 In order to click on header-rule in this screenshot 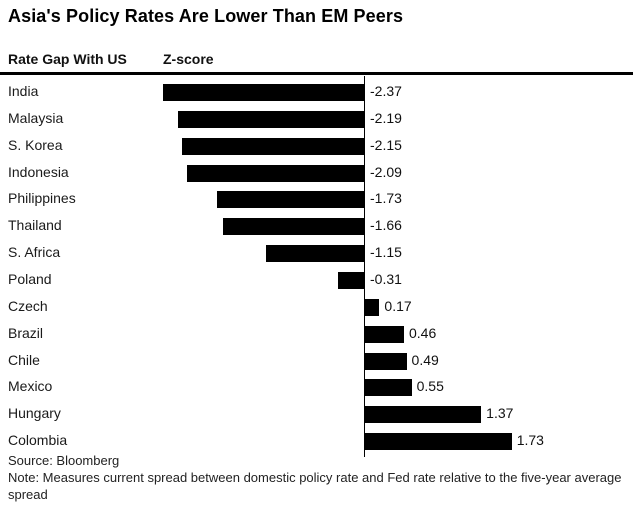, I will do `click(316, 73)`.